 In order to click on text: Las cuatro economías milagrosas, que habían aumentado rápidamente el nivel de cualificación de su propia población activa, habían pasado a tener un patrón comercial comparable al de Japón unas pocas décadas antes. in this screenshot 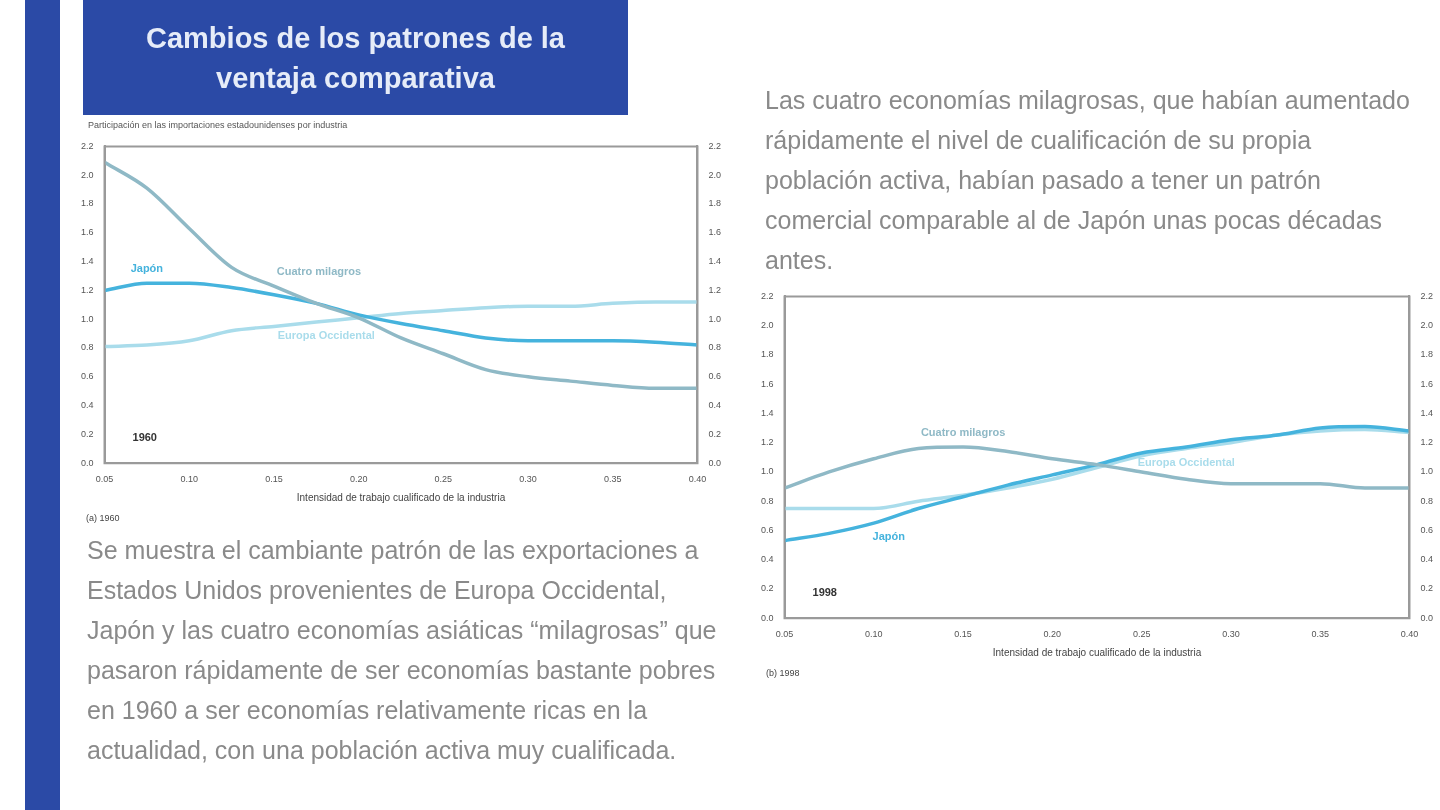, I will do `click(1088, 180)`.